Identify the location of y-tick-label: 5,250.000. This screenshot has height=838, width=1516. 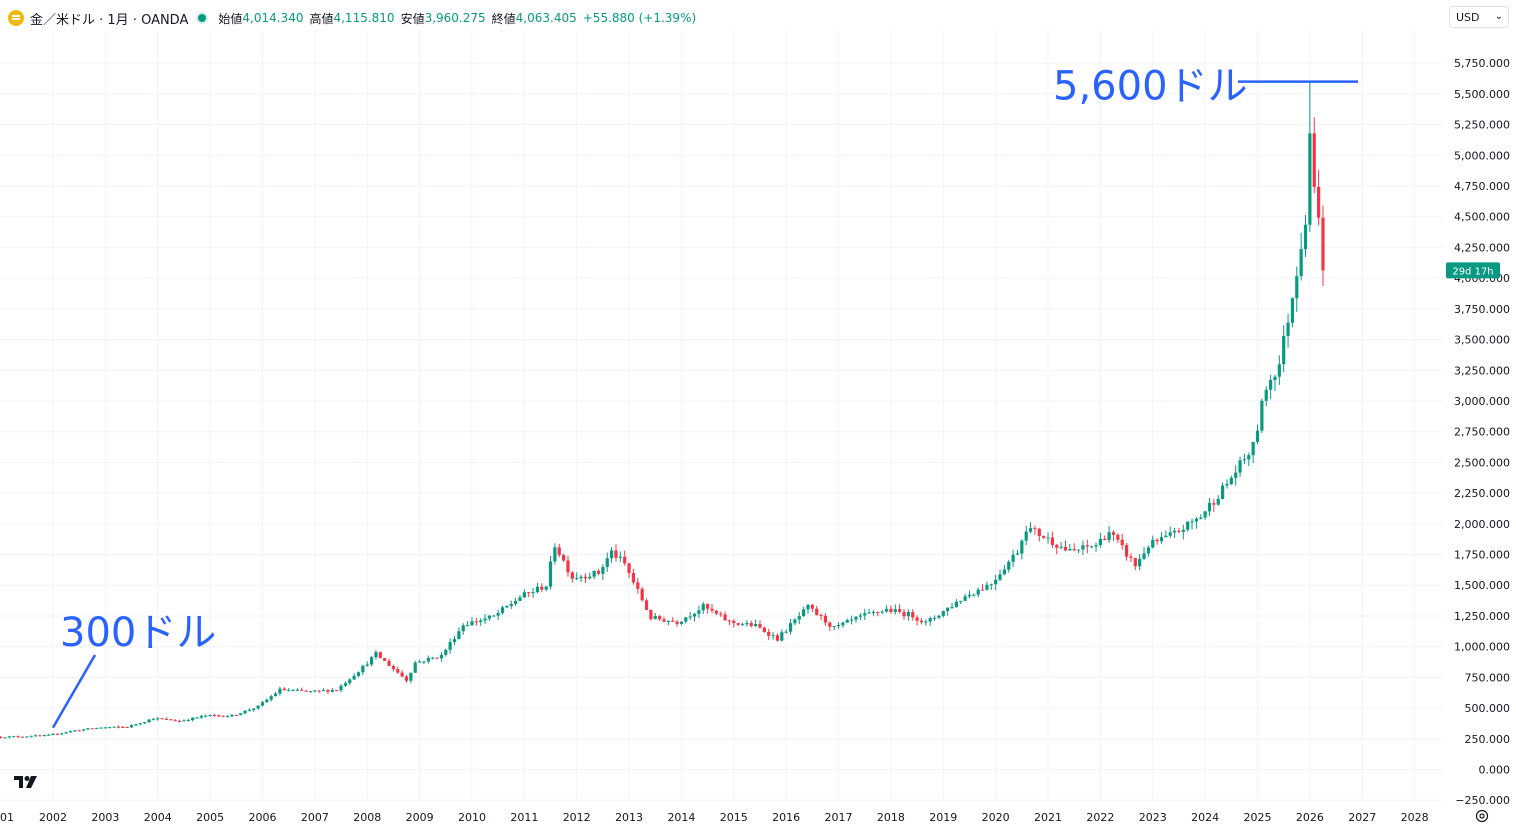
(1482, 125).